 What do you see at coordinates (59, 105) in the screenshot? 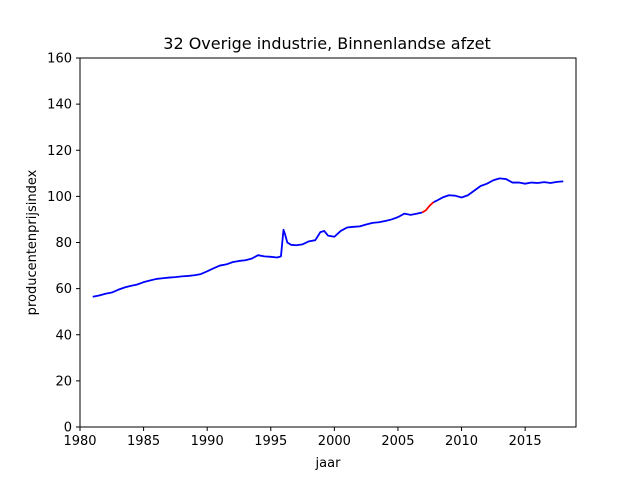
I see `y-tick-label: 140` at bounding box center [59, 105].